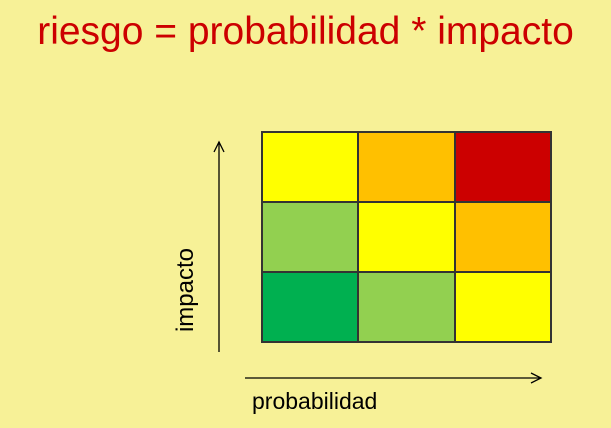 The width and height of the screenshot is (611, 428). What do you see at coordinates (219, 246) in the screenshot?
I see `y-axis-arrow` at bounding box center [219, 246].